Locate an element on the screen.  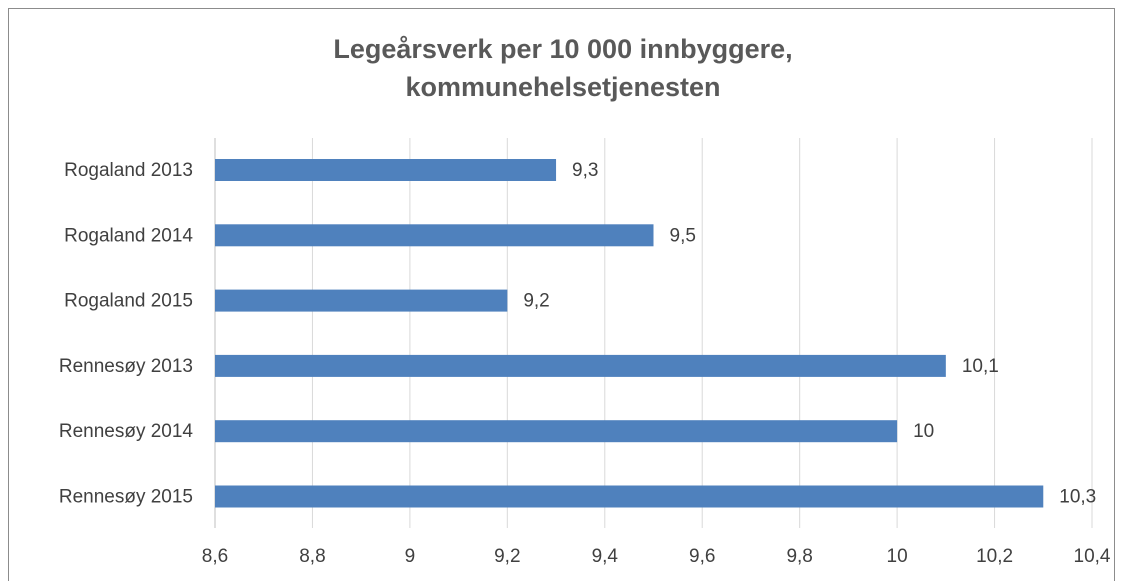
chart-title: Legeårsverk per 10 000 innbyggere, is located at coordinates (562, 49).